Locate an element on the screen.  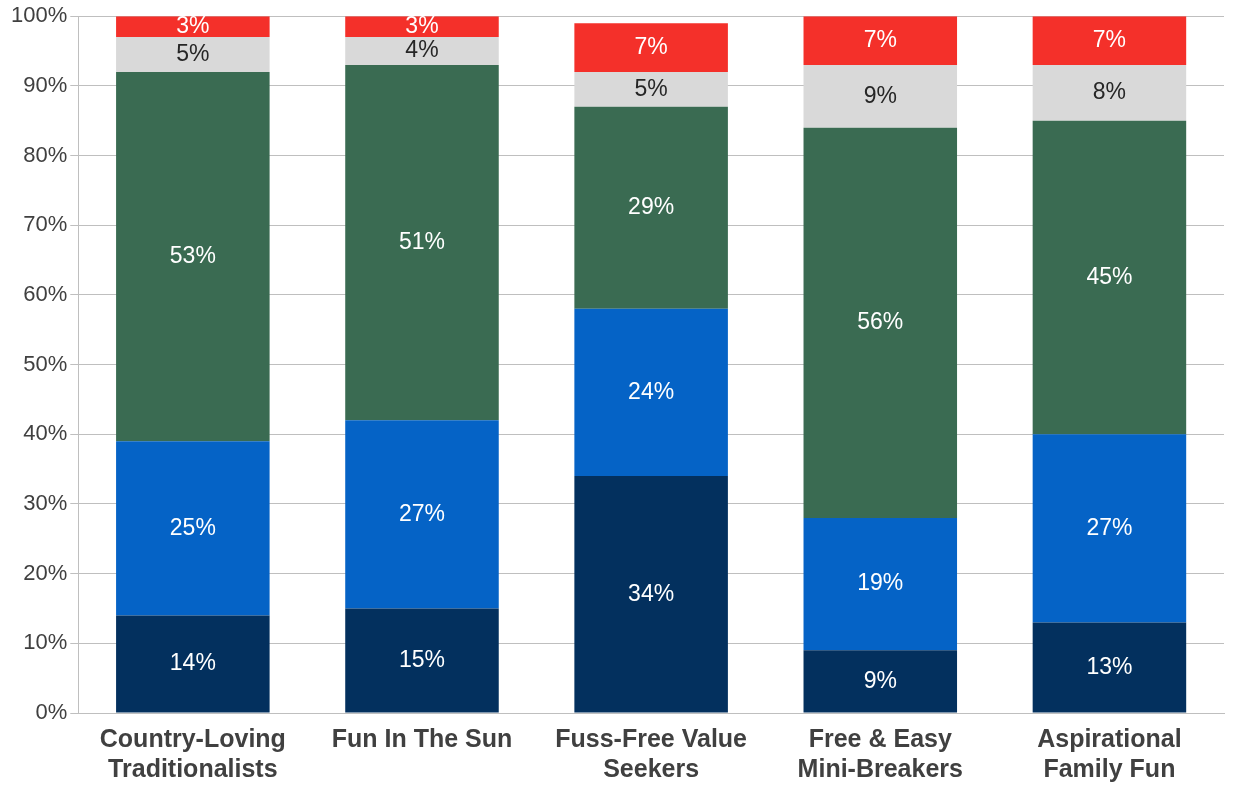
data-label: 45% is located at coordinates (1109, 275).